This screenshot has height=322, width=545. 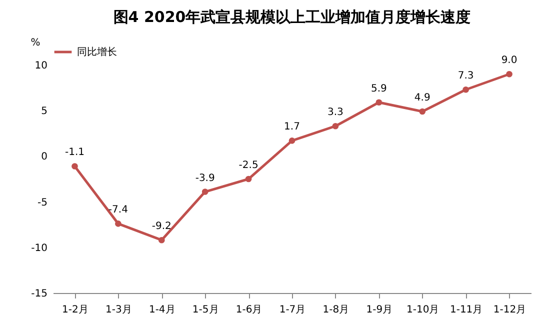 I want to click on data-label: -3.9, so click(x=205, y=178).